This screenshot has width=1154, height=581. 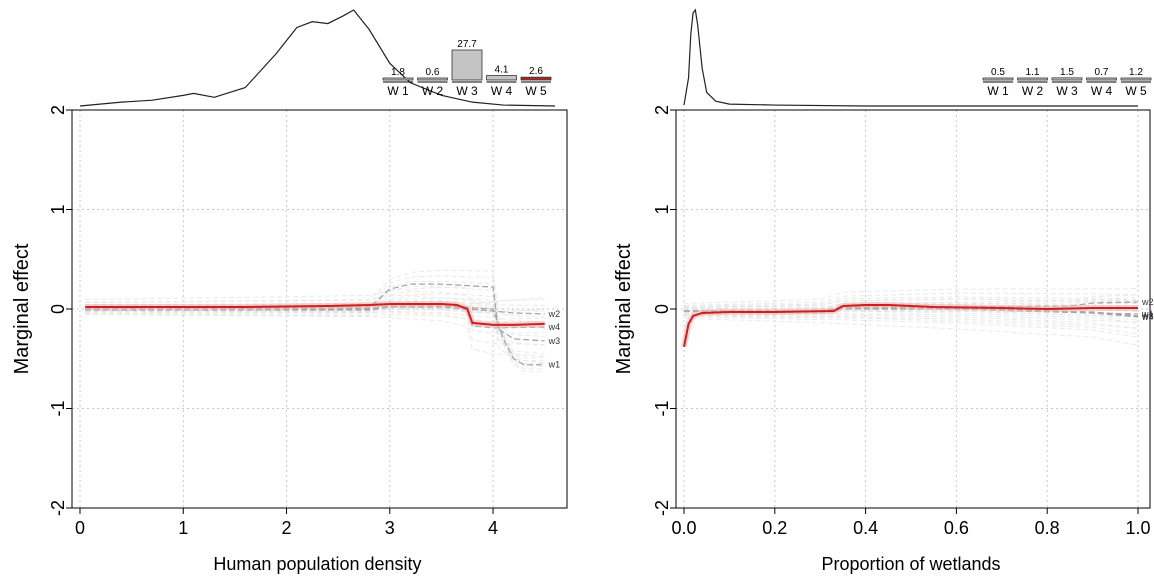 What do you see at coordinates (1047, 528) in the screenshot?
I see `x-tick-label: 0.8` at bounding box center [1047, 528].